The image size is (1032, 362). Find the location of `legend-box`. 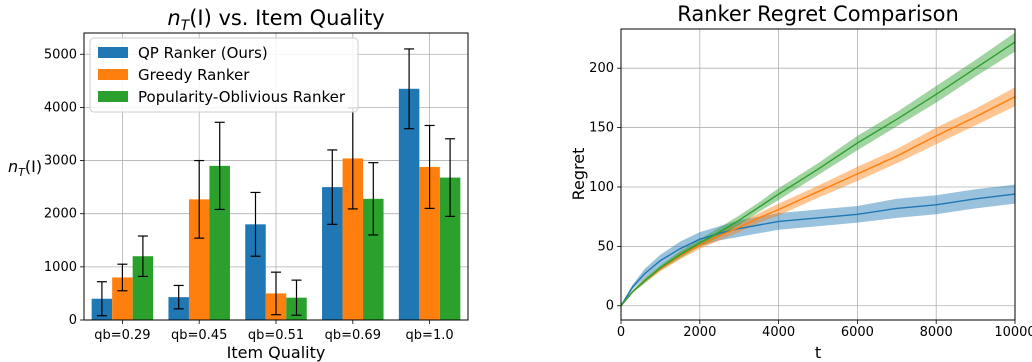

legend-box is located at coordinates (224, 75).